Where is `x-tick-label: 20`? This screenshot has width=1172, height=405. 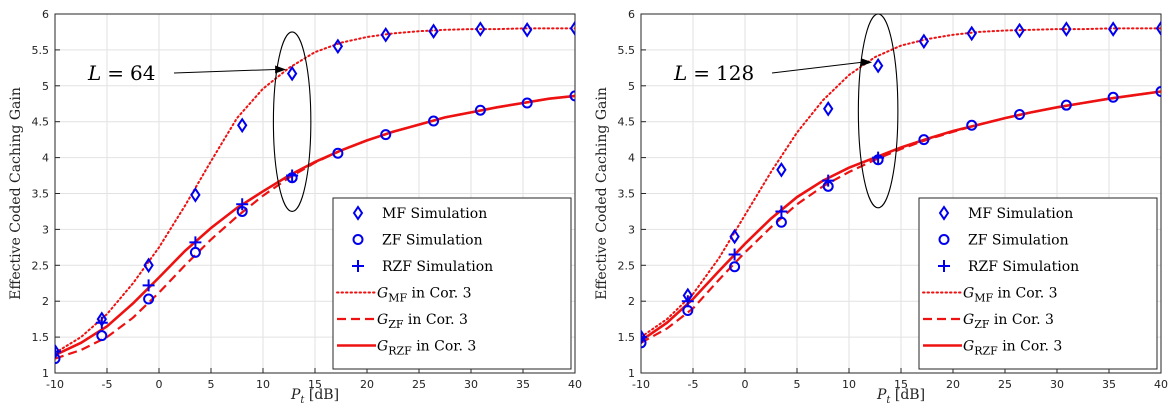
x-tick-label: 20 is located at coordinates (367, 384).